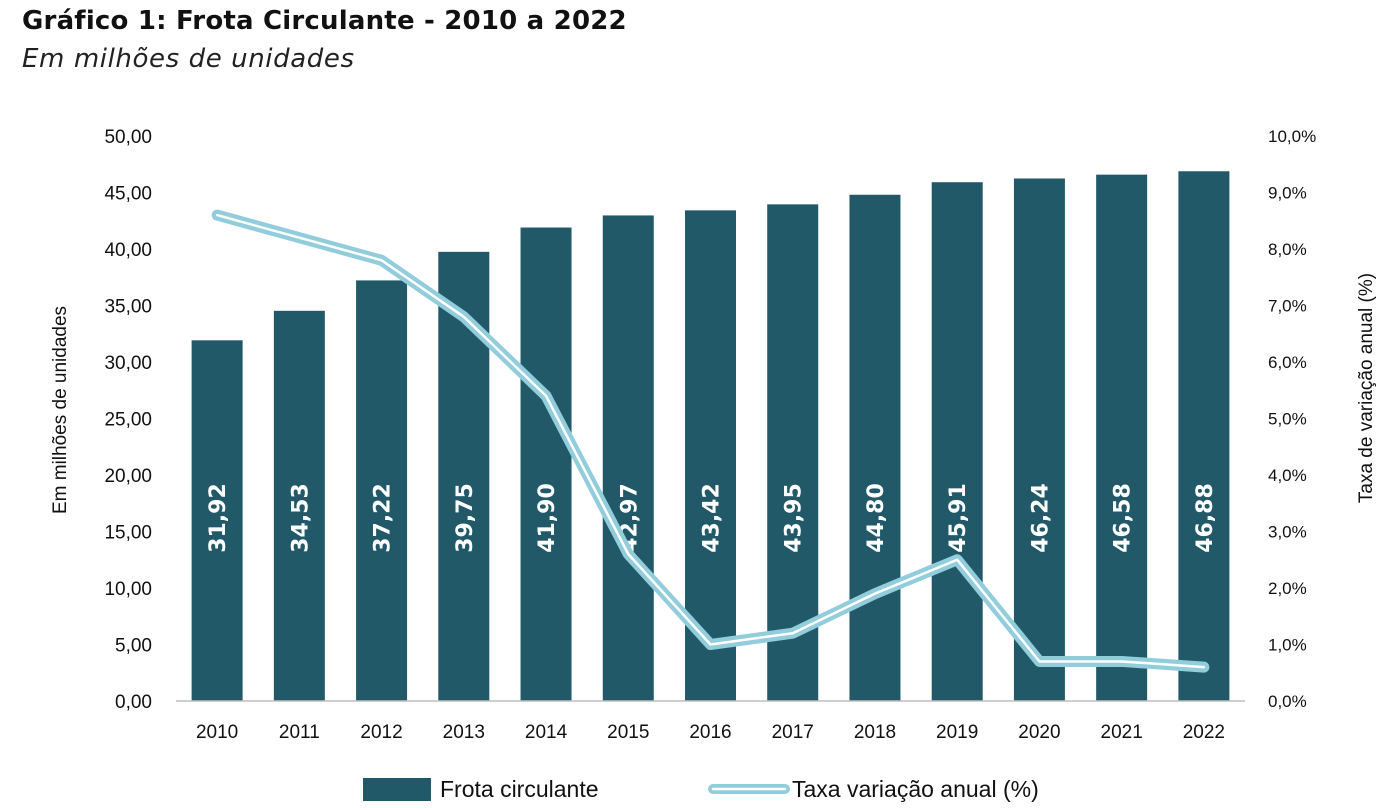 Image resolution: width=1391 pixels, height=810 pixels. What do you see at coordinates (1287, 249) in the screenshot?
I see `y2-tick-label: 8,0%` at bounding box center [1287, 249].